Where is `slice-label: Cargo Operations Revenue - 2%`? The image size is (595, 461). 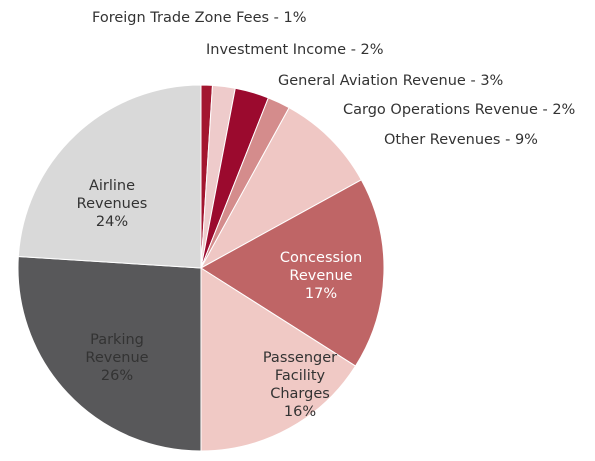
slice-label: Cargo Operations Revenue - 2% is located at coordinates (459, 110).